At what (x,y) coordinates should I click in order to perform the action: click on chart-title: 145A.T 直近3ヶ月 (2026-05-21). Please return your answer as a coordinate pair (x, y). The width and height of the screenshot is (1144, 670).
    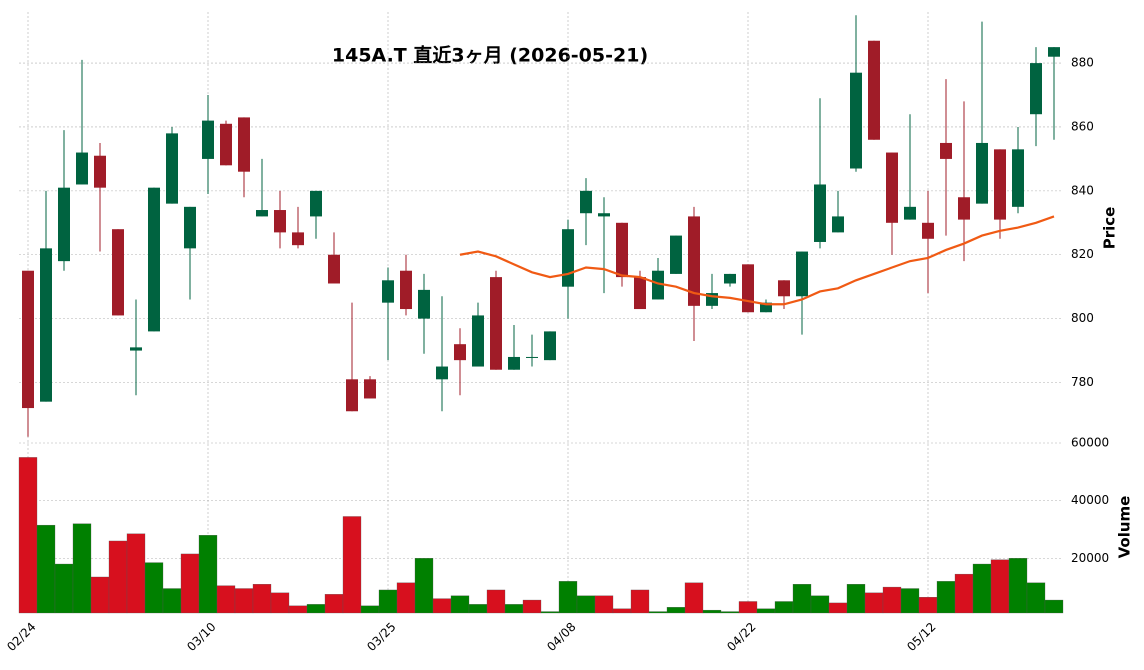
    Looking at the image, I should click on (490, 55).